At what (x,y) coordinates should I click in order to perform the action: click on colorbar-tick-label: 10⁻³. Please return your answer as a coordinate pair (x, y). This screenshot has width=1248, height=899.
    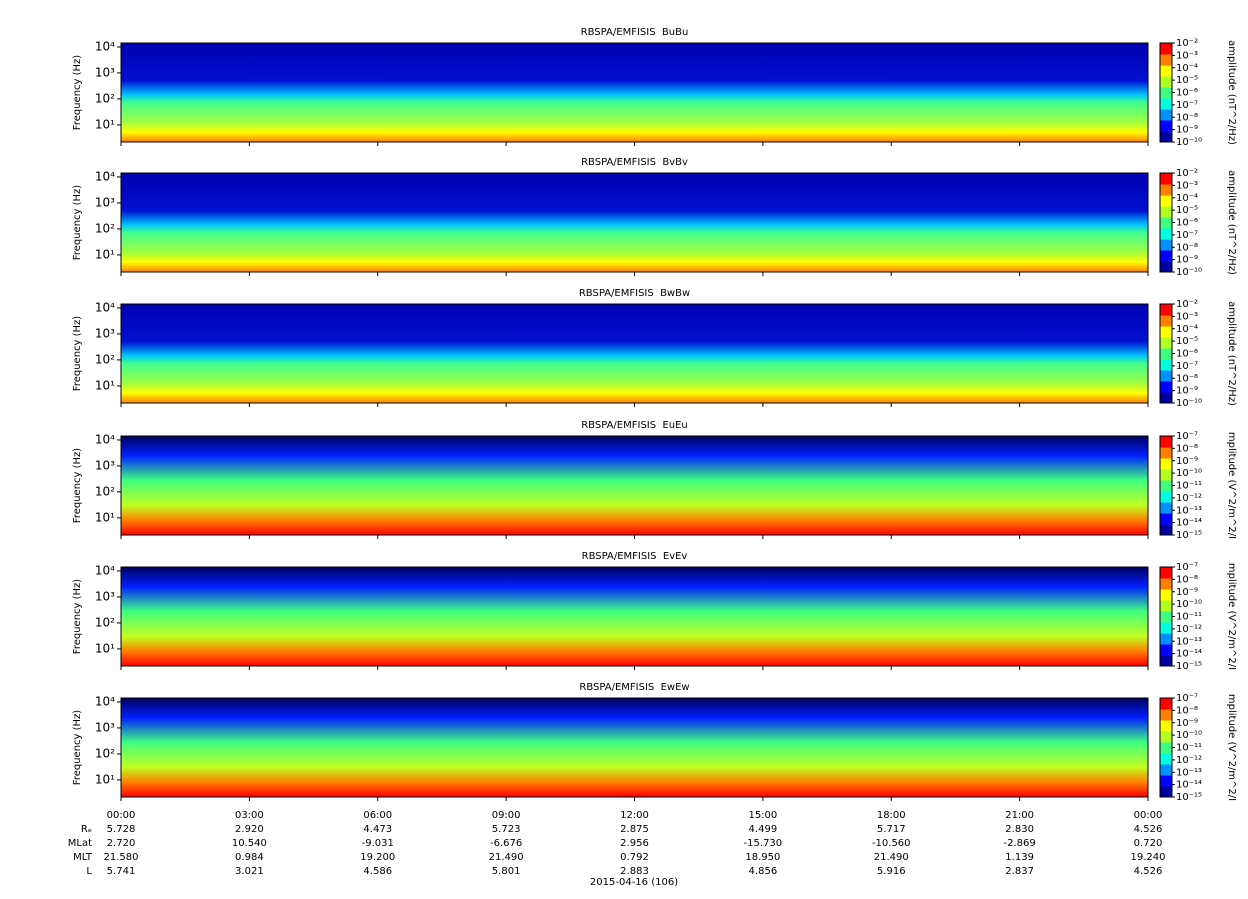
    Looking at the image, I should click on (1187, 316).